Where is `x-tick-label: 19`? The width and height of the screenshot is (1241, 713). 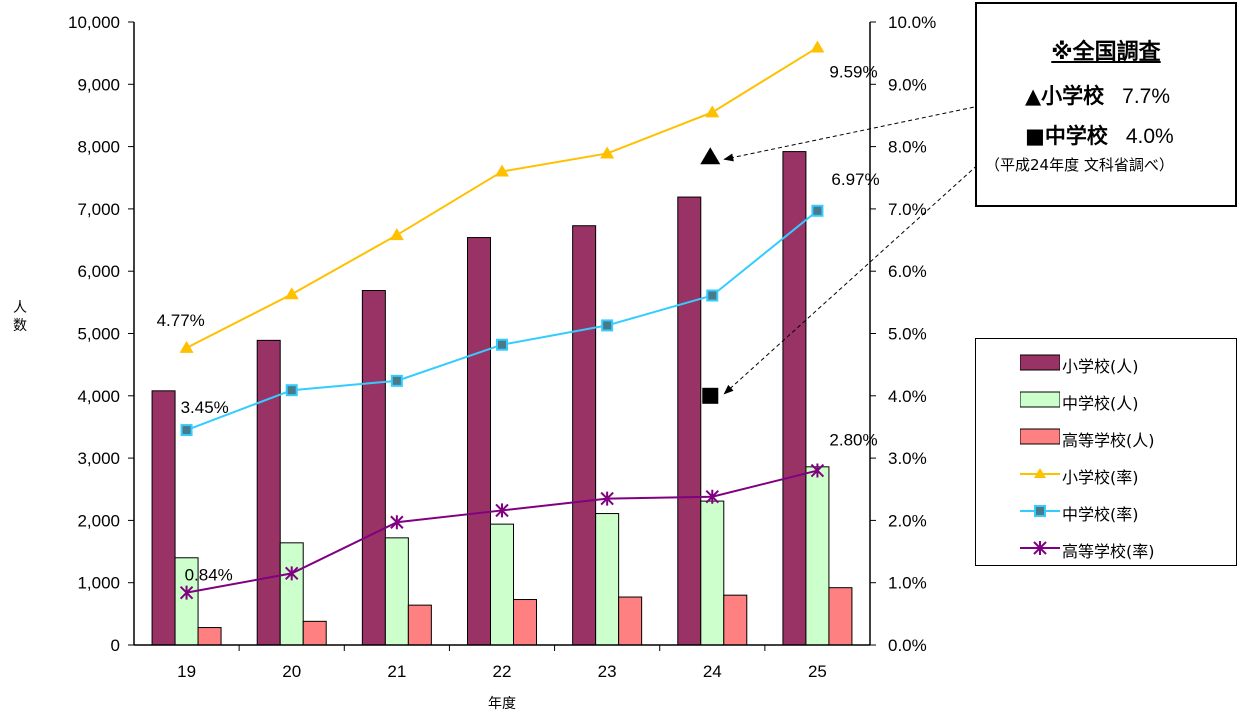 x-tick-label: 19 is located at coordinates (186, 671).